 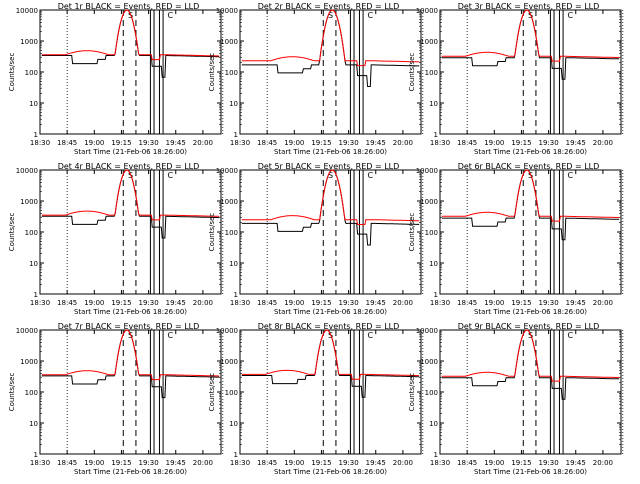 I want to click on panel-title: Det 2r BLACK = Events, RED = LLD, so click(x=329, y=6).